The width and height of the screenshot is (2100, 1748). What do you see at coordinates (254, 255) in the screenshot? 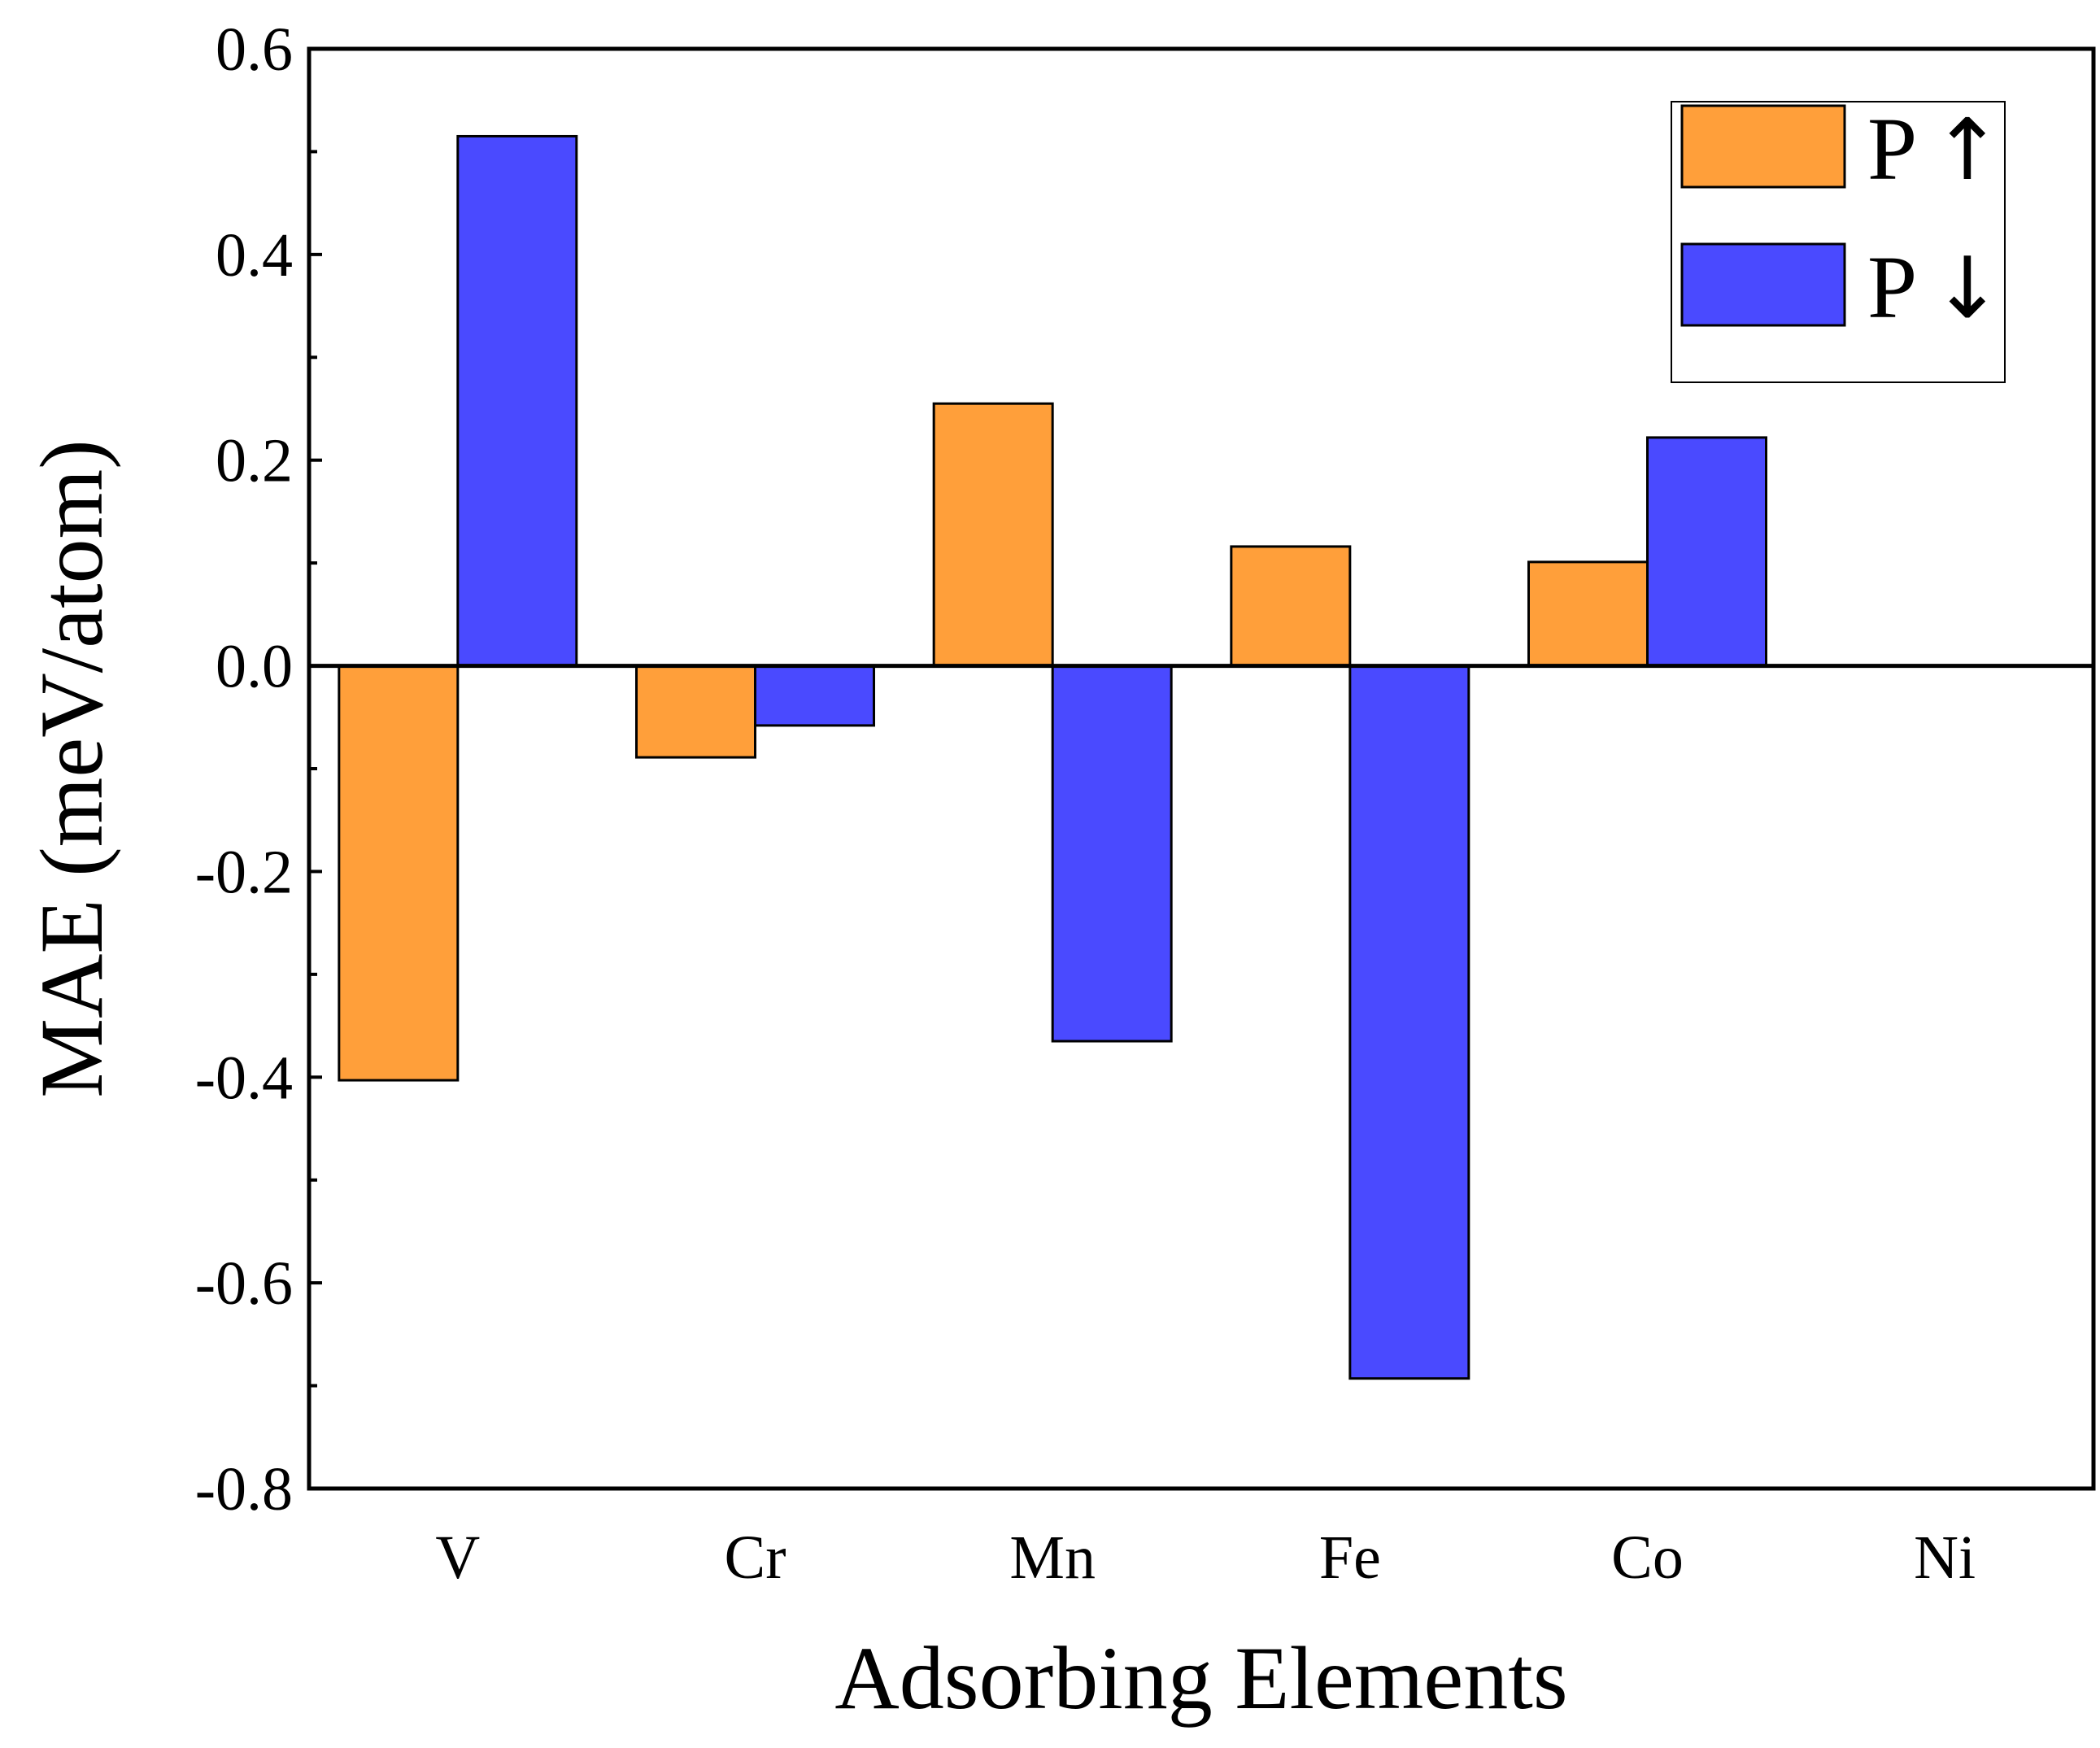
I see `y-tick-label: 0.4` at bounding box center [254, 255].